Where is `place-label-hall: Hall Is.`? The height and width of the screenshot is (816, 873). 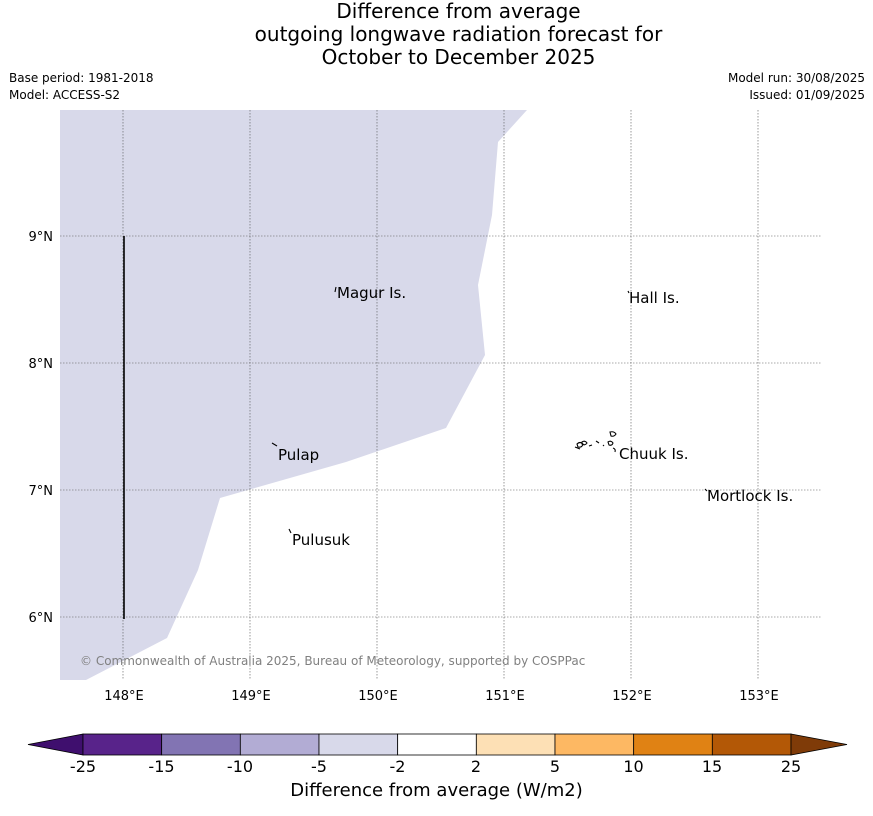 place-label-hall: Hall Is. is located at coordinates (654, 298).